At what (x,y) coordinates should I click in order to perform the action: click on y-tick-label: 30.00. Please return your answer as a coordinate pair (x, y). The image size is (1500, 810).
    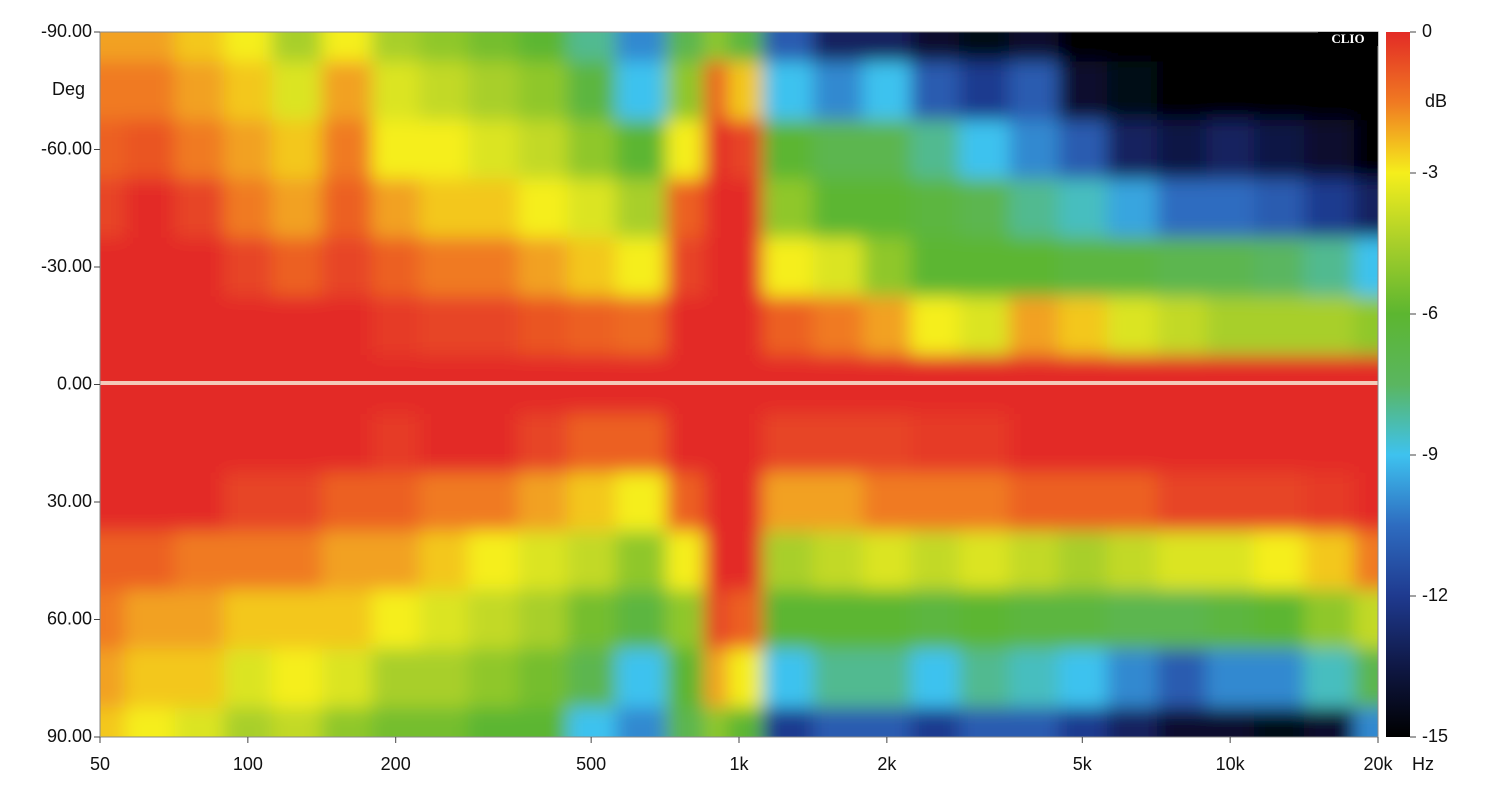
    Looking at the image, I should click on (69, 501).